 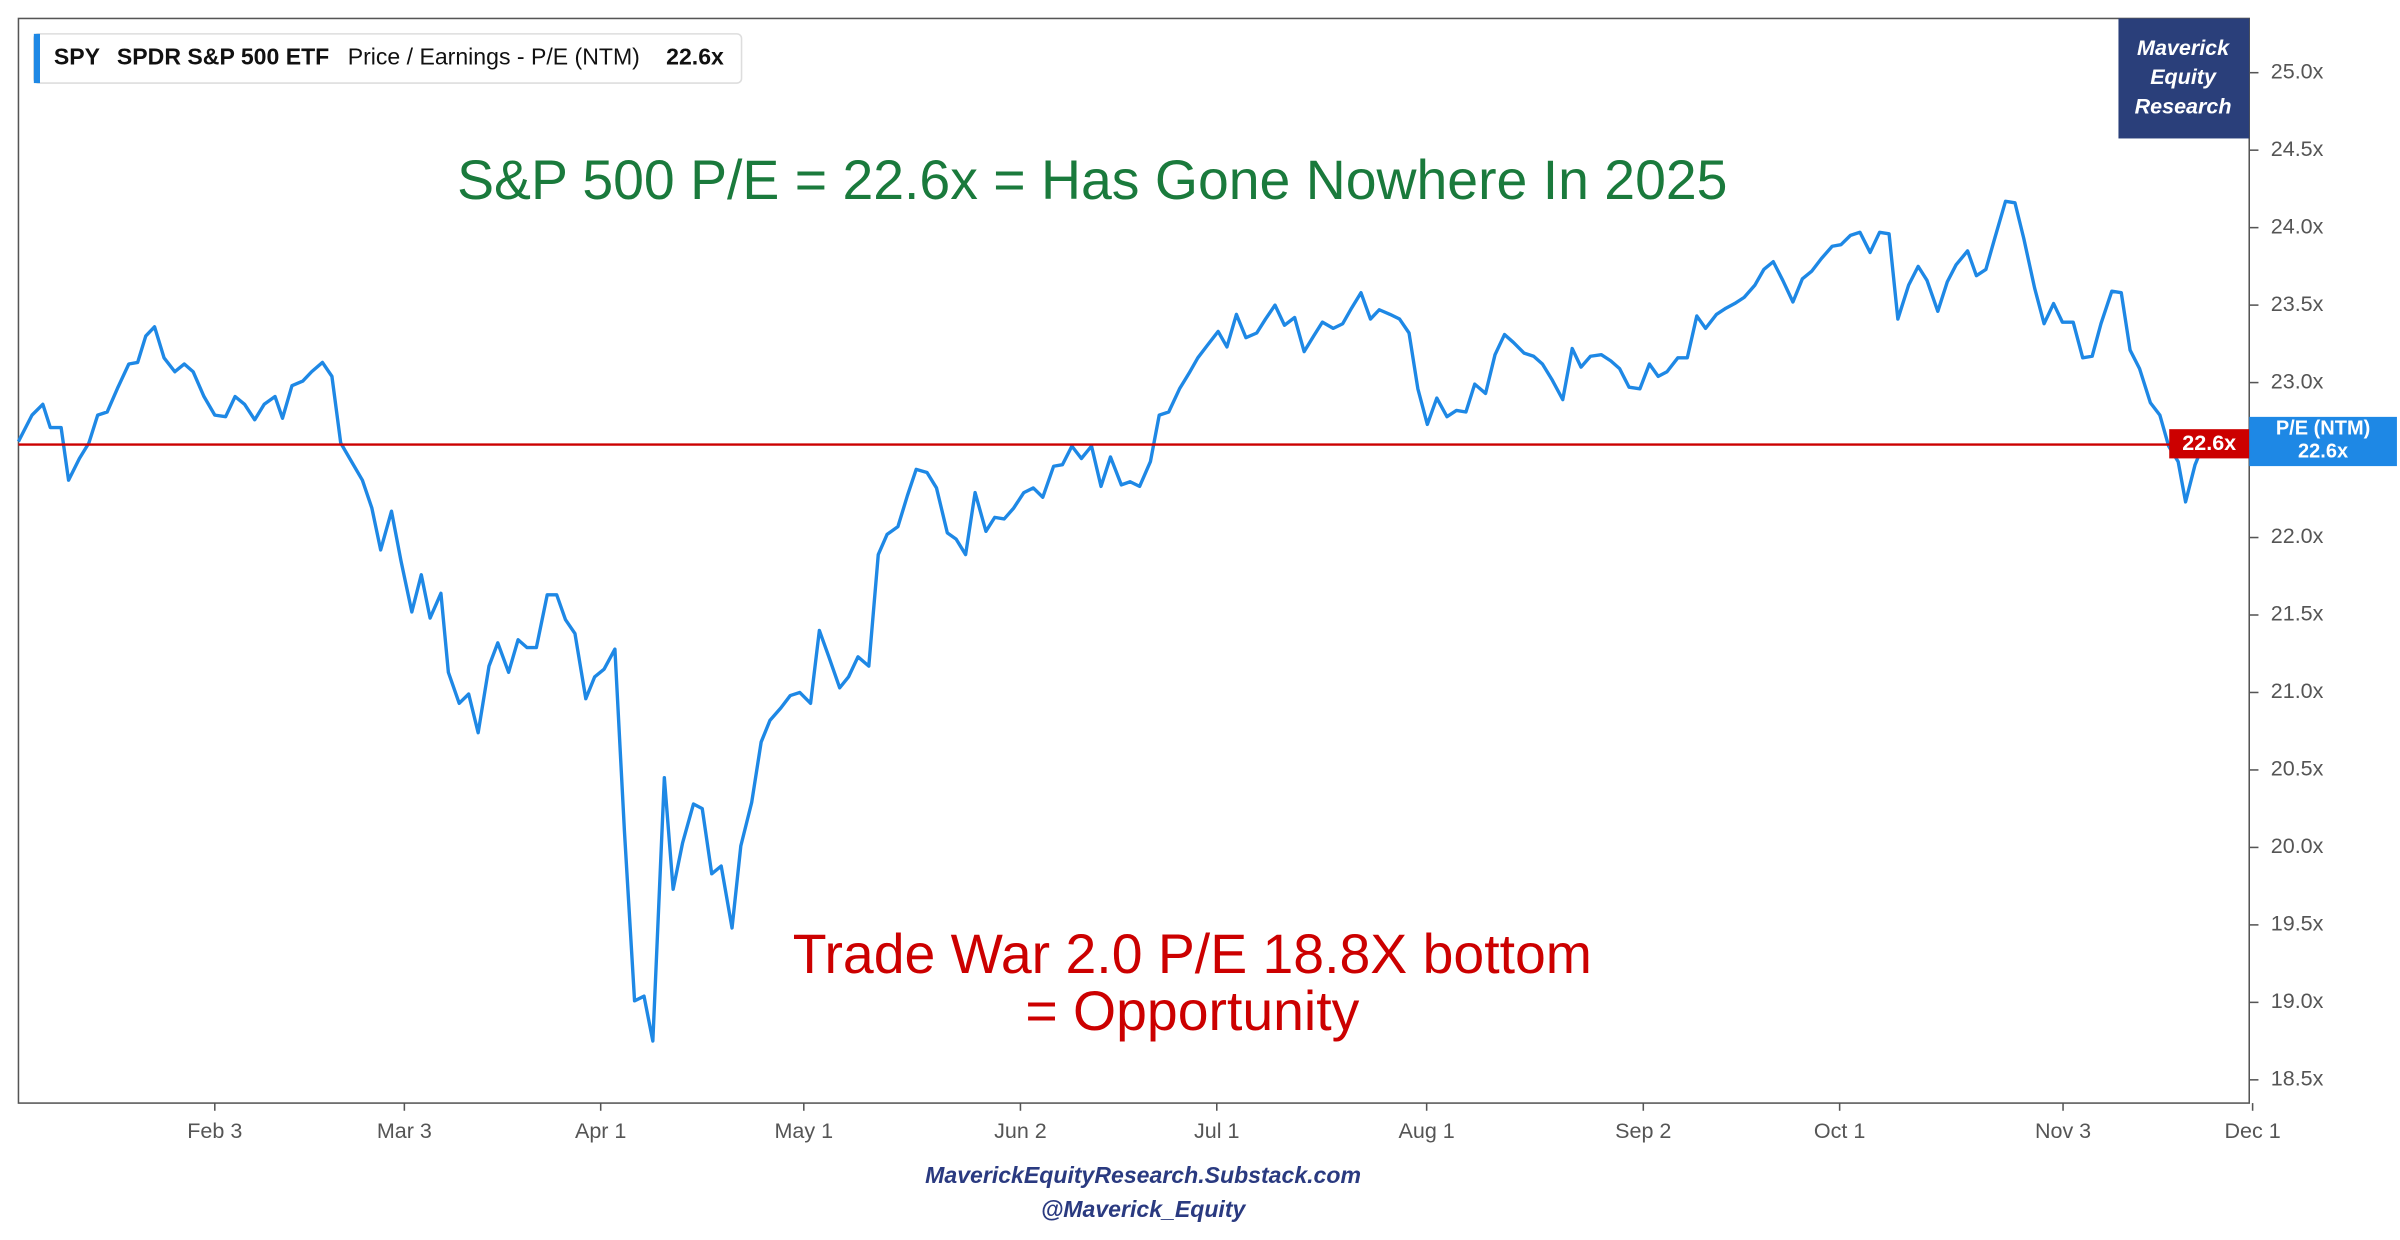 What do you see at coordinates (2297, 769) in the screenshot?
I see `y-tick-label: 20.5x` at bounding box center [2297, 769].